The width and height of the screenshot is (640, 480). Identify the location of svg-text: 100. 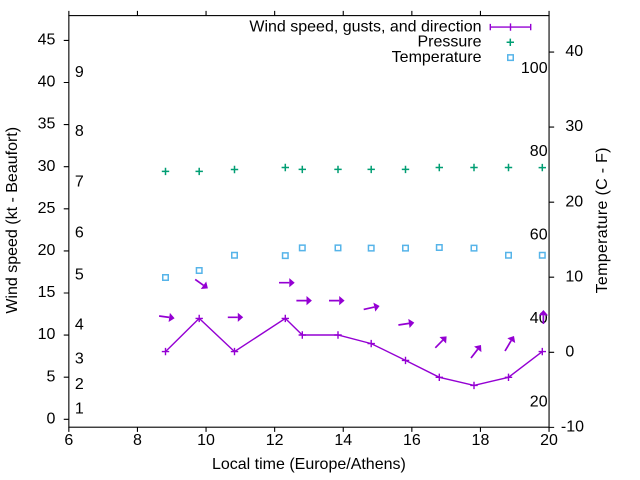
(534, 68).